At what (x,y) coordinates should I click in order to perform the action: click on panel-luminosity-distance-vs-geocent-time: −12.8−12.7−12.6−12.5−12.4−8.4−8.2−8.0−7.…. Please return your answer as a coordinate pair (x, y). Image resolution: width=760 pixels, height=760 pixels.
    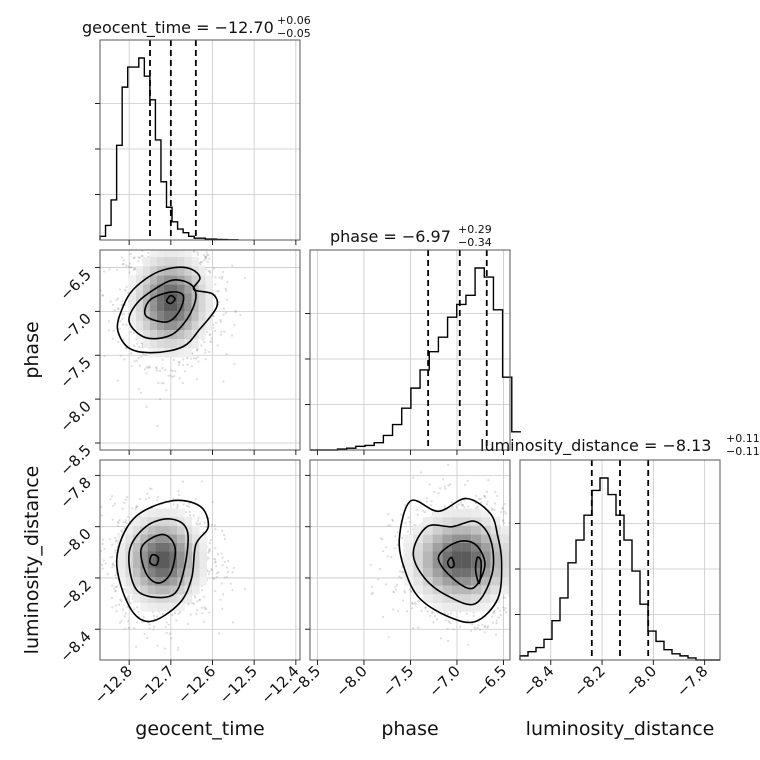
    Looking at the image, I should click on (179, 581).